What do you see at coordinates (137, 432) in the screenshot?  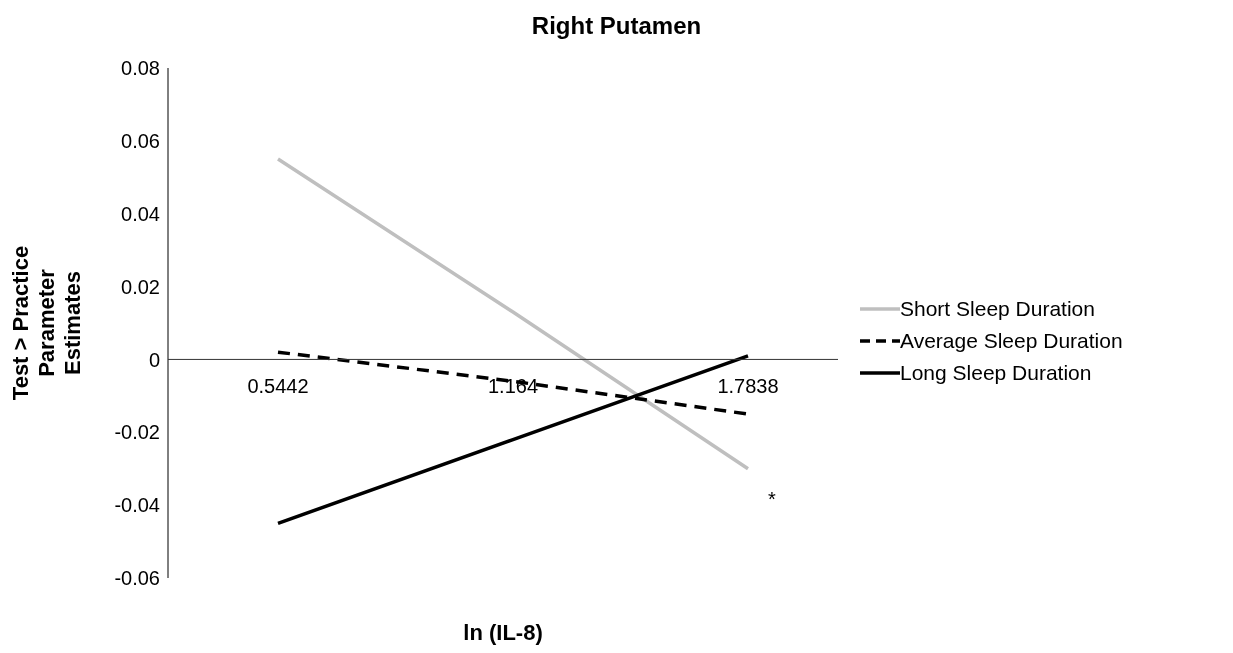 I see `y-tick-label: -0.02` at bounding box center [137, 432].